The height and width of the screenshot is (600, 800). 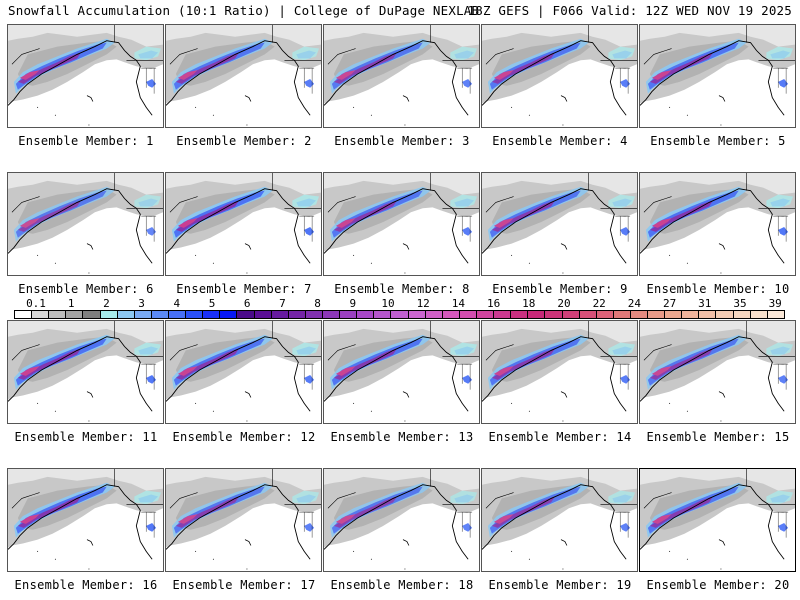 I want to click on colorbar-labels: 0.1 1 2 3 4 5 6 7 8 9 10 12 14 16 18 20 22 24 27 31 35 39, so click(x=399, y=303).